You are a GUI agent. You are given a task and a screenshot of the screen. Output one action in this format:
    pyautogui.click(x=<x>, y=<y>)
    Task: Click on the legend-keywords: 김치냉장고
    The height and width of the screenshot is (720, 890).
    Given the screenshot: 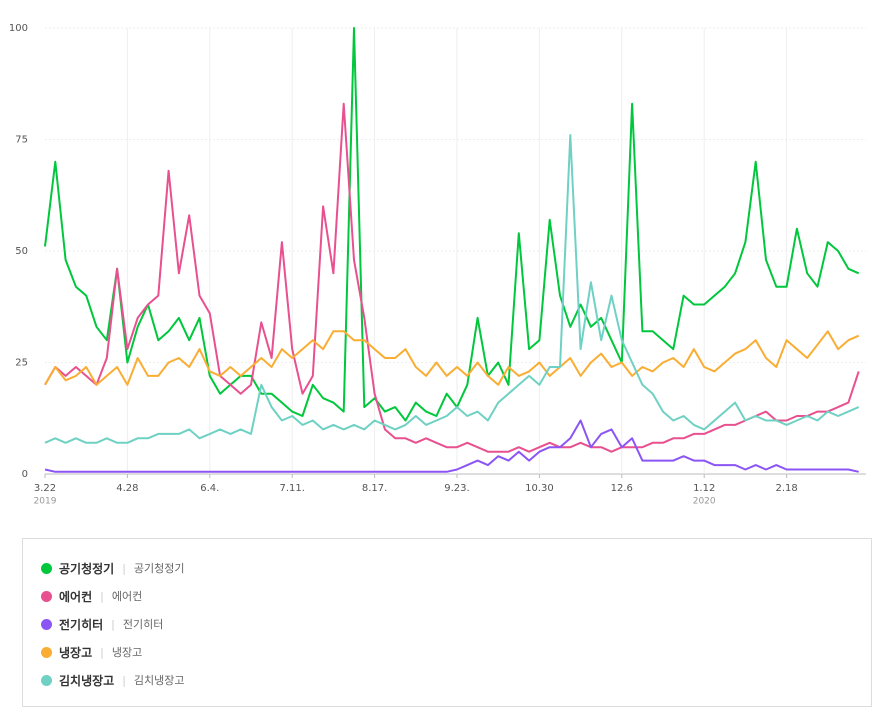 What is the action you would take?
    pyautogui.click(x=159, y=680)
    